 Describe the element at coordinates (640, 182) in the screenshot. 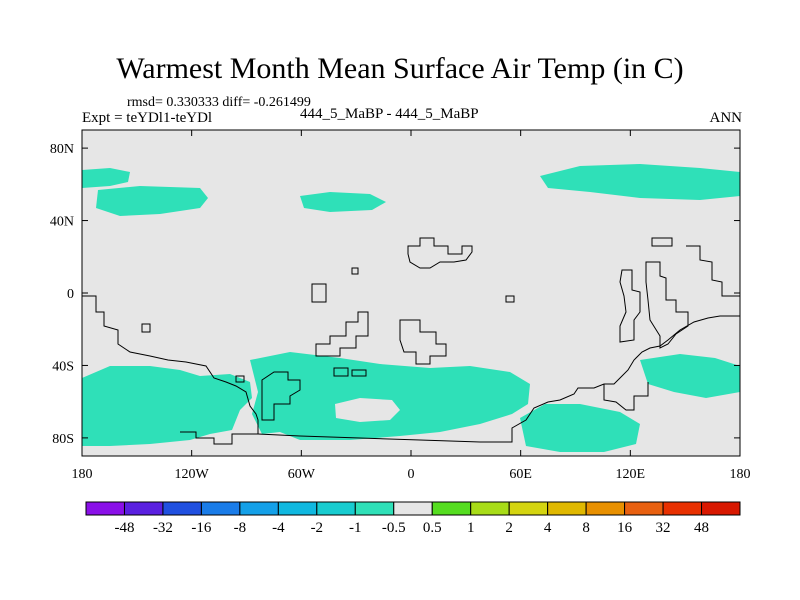

I see `anomaly-region-north-asia` at that location.